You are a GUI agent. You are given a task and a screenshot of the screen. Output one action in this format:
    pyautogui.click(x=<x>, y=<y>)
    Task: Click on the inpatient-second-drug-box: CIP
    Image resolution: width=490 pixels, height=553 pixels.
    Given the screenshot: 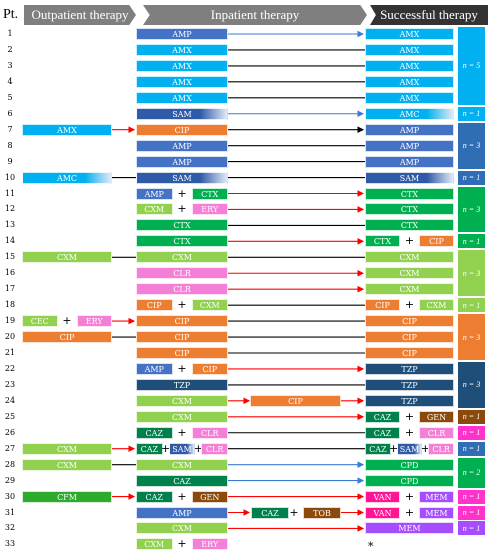 What is the action you would take?
    pyautogui.click(x=295, y=400)
    